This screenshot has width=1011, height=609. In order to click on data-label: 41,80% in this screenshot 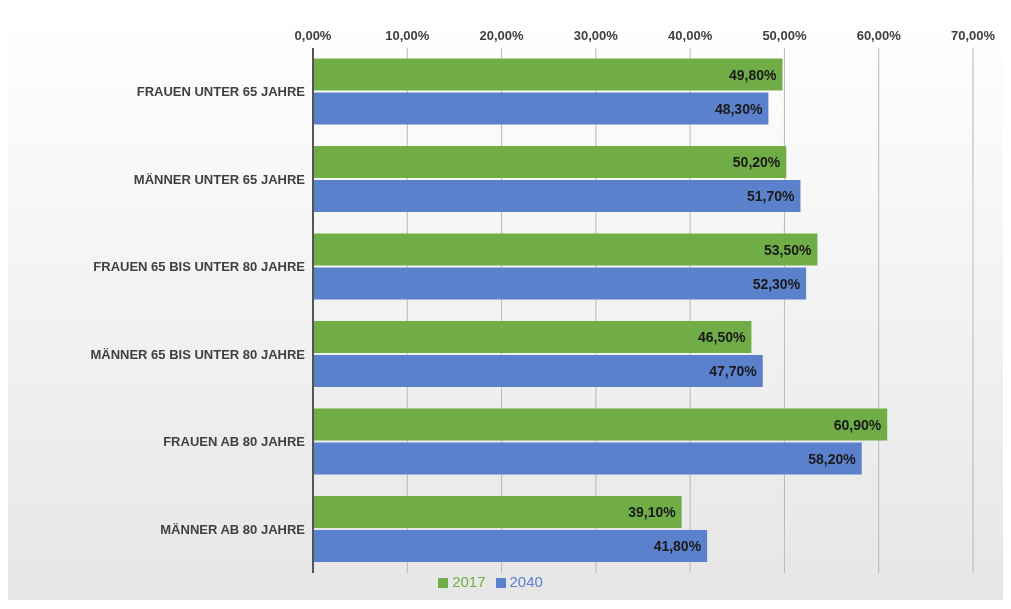, I will do `click(677, 546)`.